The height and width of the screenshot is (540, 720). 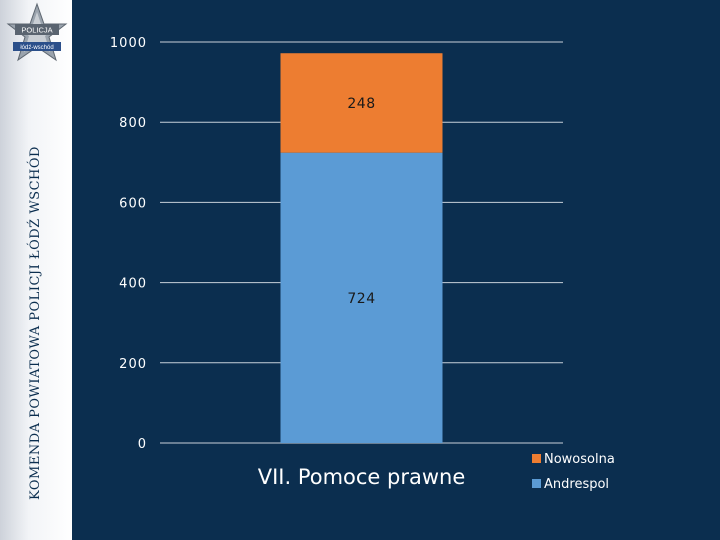 I want to click on badge-text-top: POLICJA, so click(x=36, y=30).